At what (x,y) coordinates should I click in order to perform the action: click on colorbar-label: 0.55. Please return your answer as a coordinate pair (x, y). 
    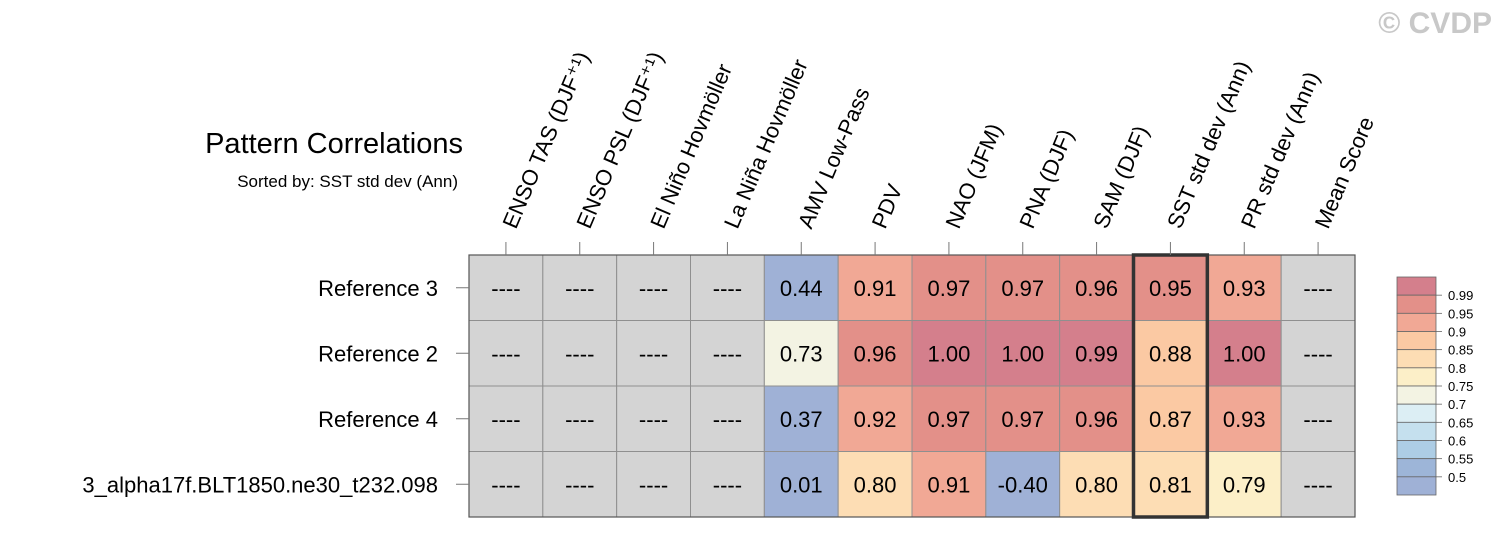
    Looking at the image, I should click on (1460, 459).